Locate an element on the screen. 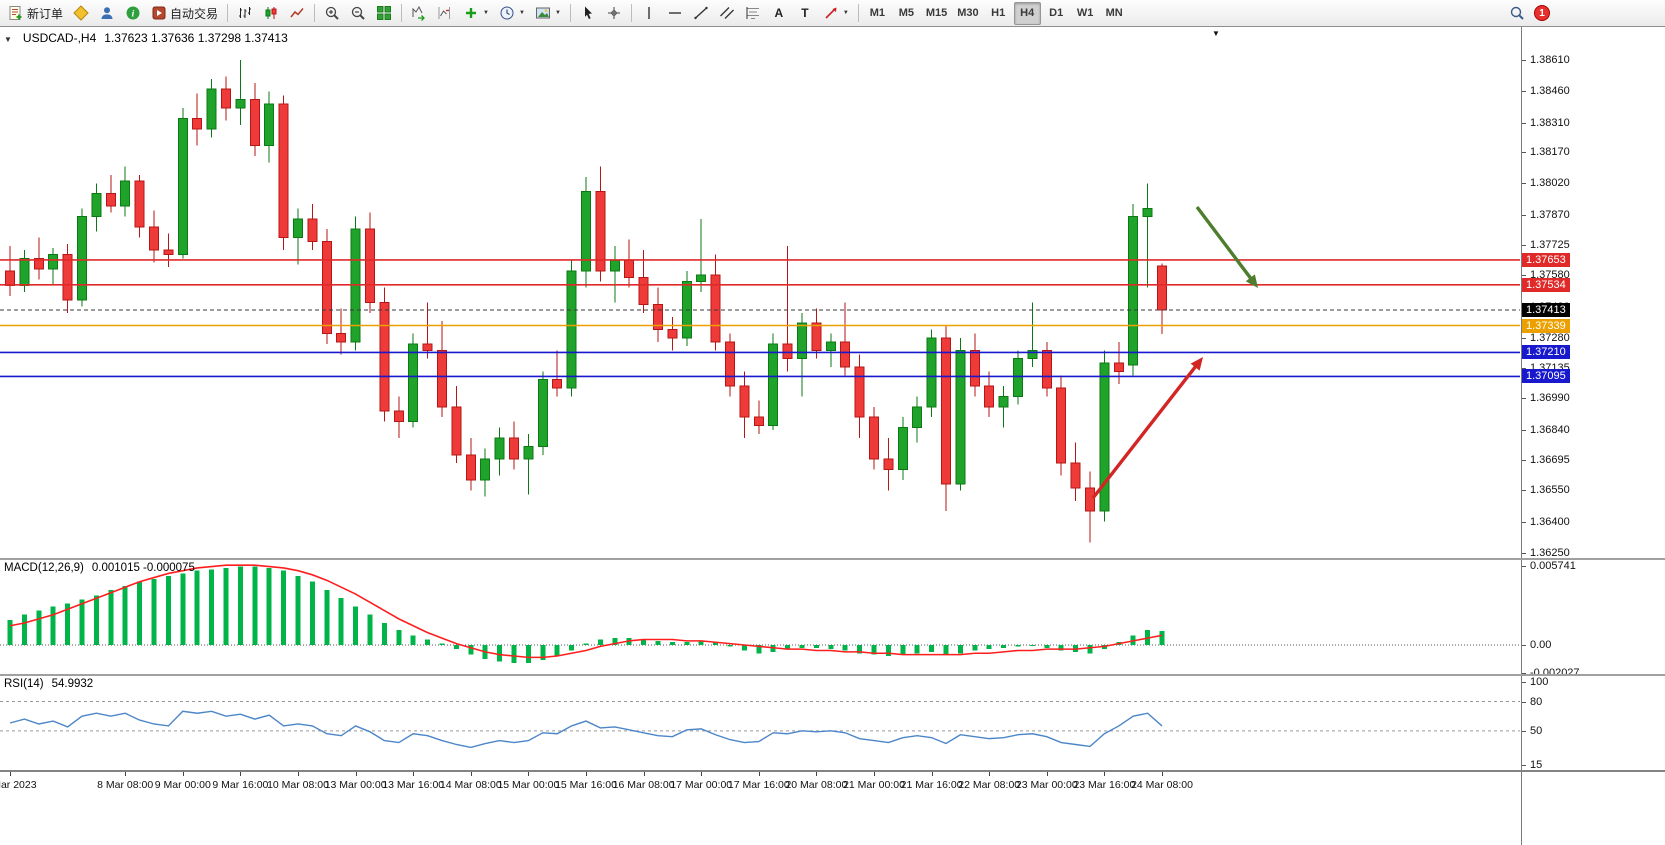  axis-label: 1.36400 is located at coordinates (1550, 521).